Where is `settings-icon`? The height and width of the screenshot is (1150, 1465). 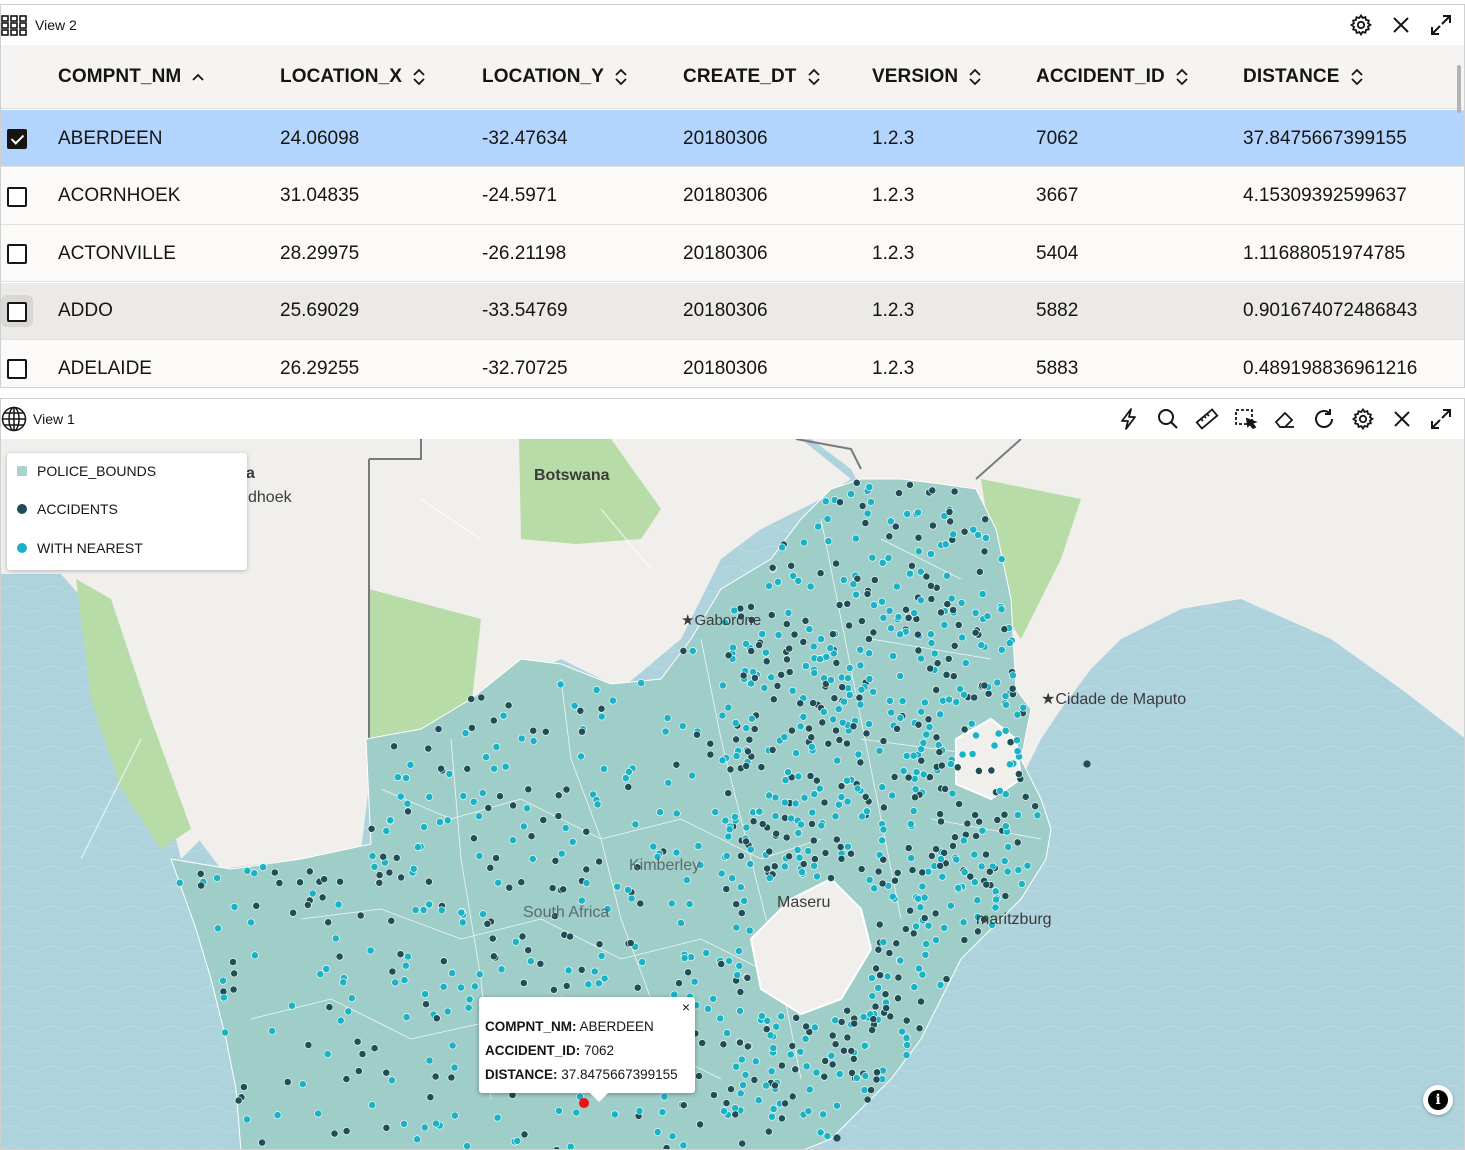 settings-icon is located at coordinates (1363, 419).